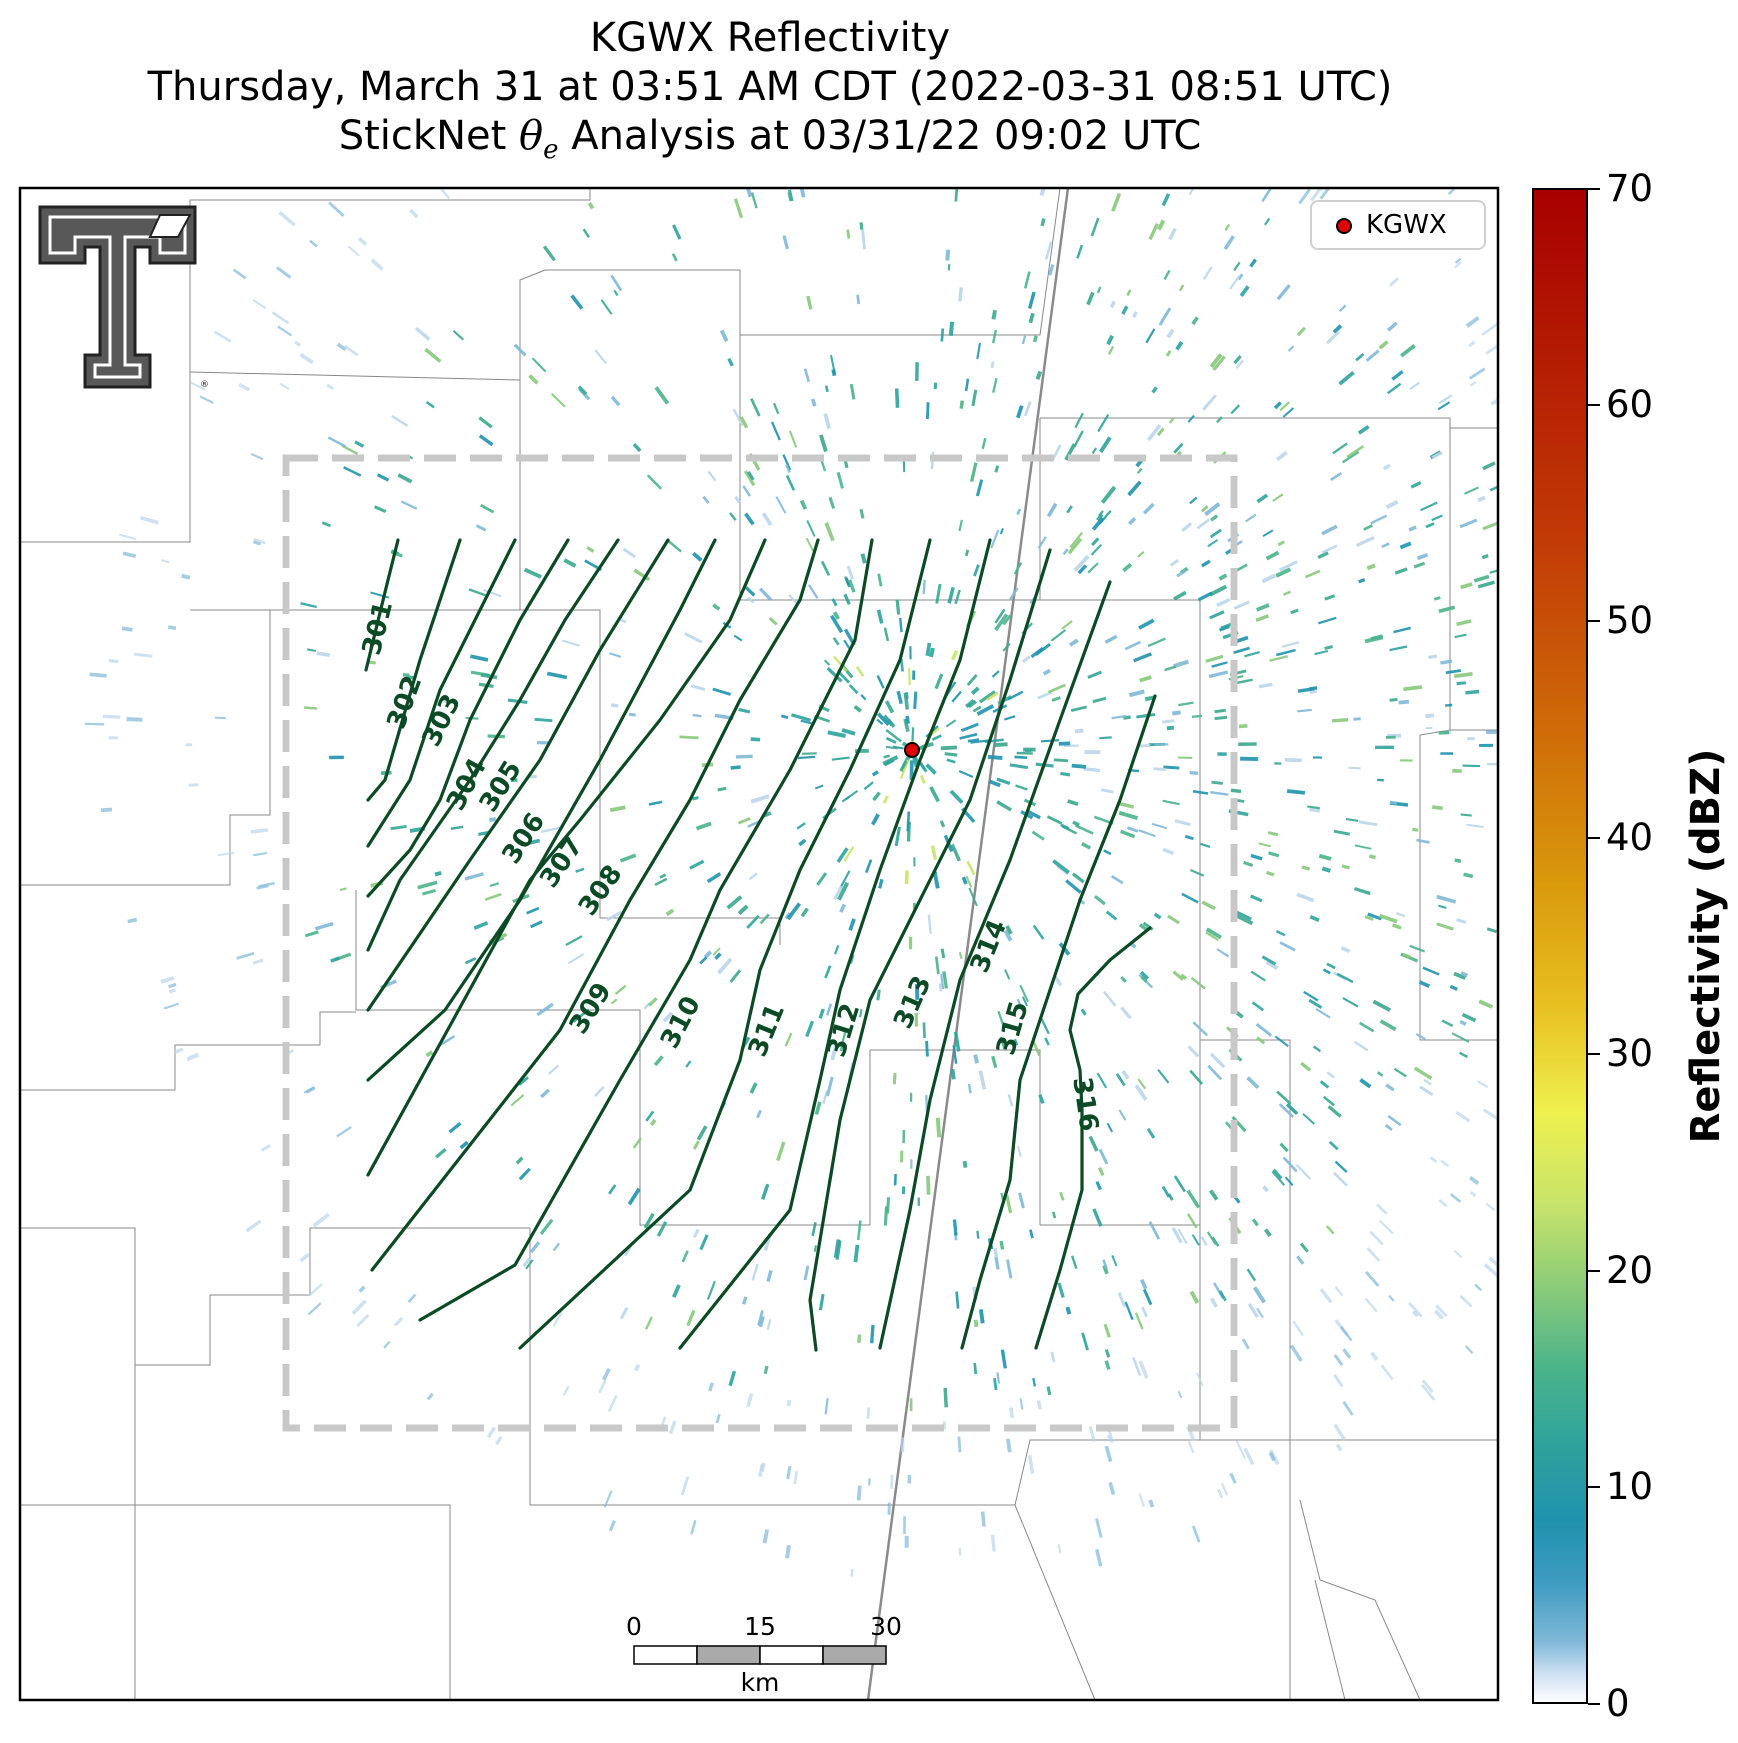 The width and height of the screenshot is (1738, 1743). I want to click on title-analysis-prefix: StickNet, so click(428, 136).